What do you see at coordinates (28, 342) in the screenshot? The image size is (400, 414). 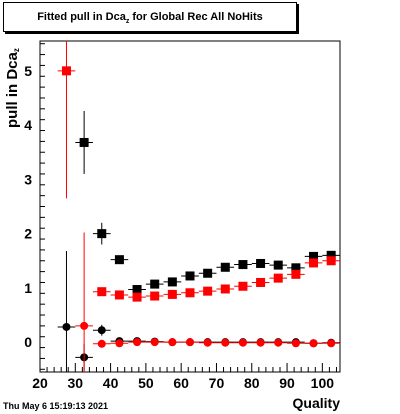 I see `y-tick-label: 0` at bounding box center [28, 342].